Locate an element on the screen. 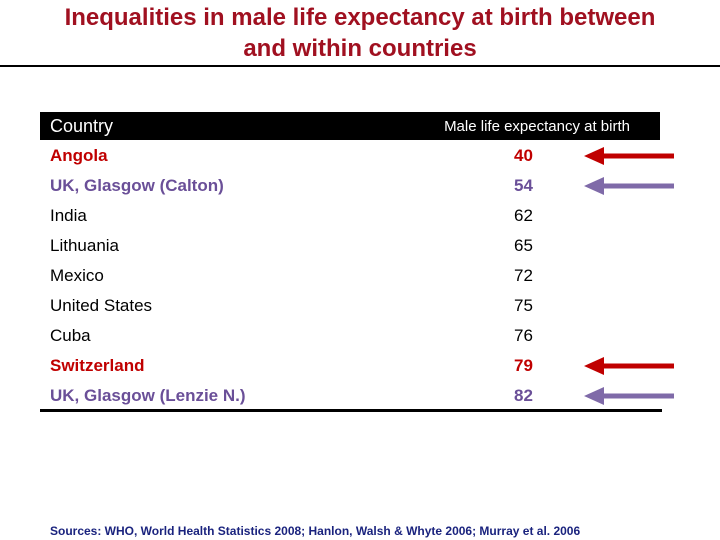 This screenshot has height=540, width=720. life-expectancy-value: 79 is located at coordinates (523, 365).